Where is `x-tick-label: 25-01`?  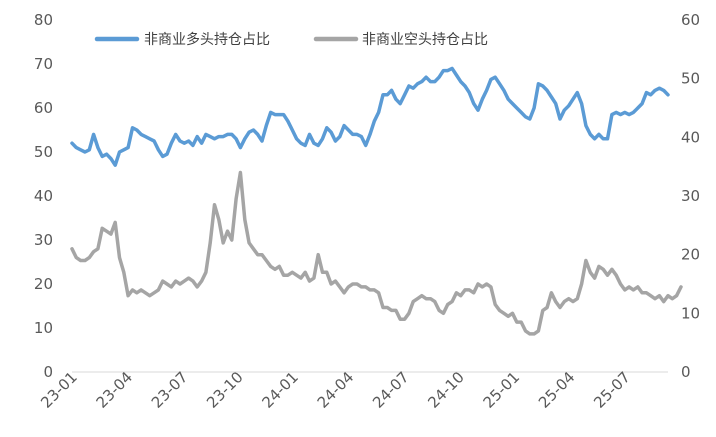 x-tick-label: 25-01 is located at coordinates (502, 390).